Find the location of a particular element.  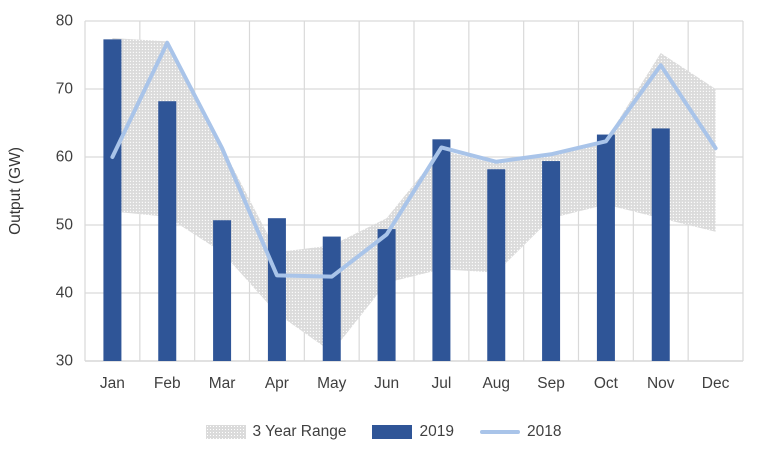

x-tick-label: Jan is located at coordinates (112, 383).